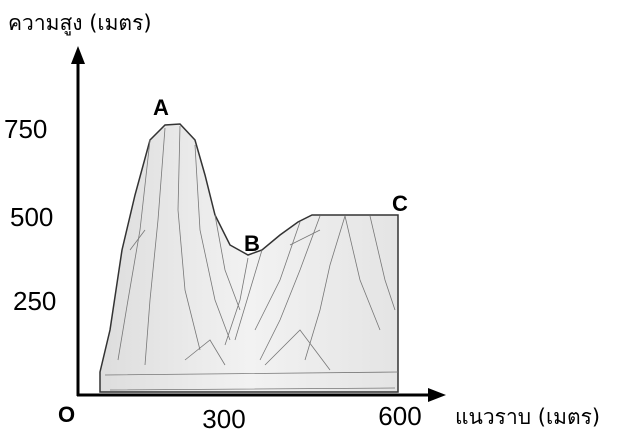 Image resolution: width=635 pixels, height=437 pixels. Describe the element at coordinates (399, 416) in the screenshot. I see `x-tick-label: 600` at that location.